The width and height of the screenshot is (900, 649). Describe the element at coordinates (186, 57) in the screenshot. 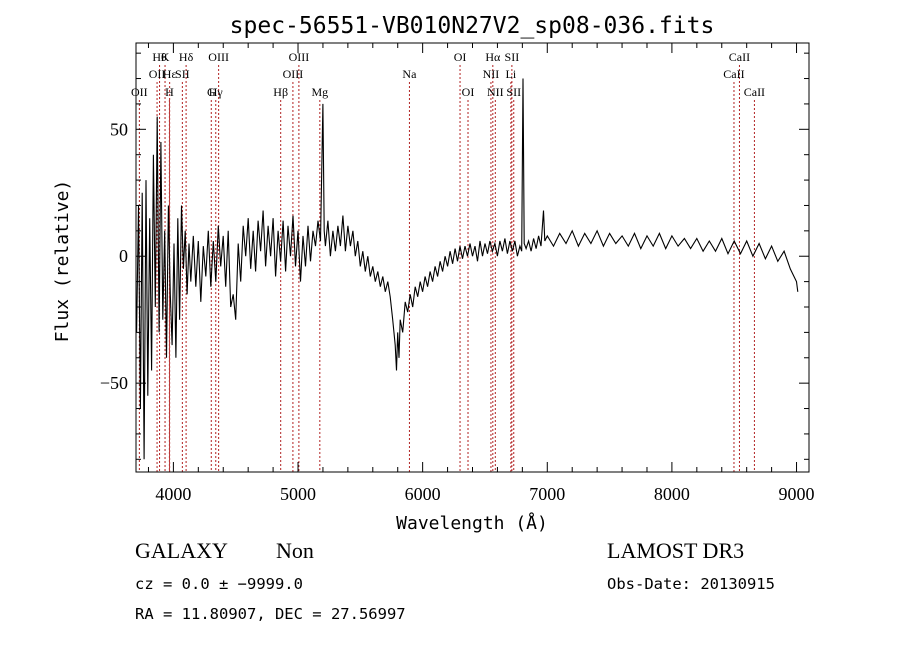

I see `line-marker-label-7: Hδ` at that location.